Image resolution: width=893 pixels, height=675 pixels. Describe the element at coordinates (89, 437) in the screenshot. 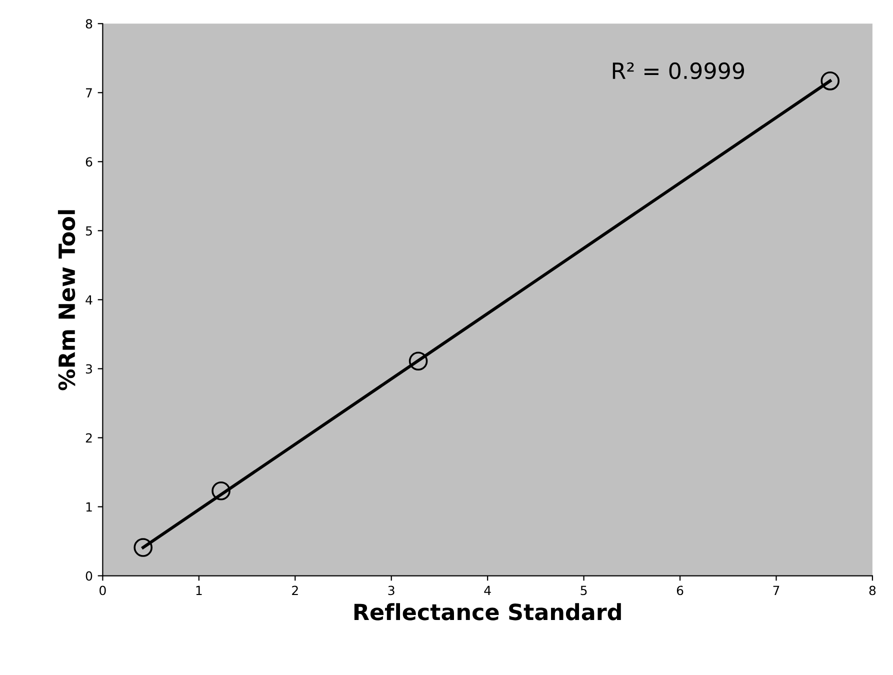

I see `y-tick-label: 2` at that location.